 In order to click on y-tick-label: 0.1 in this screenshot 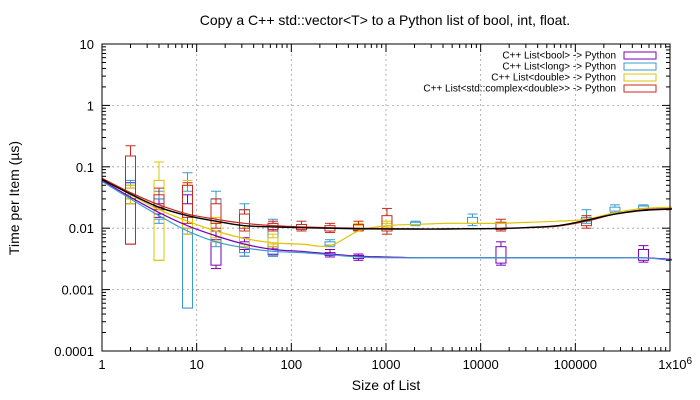, I will do `click(85, 167)`.